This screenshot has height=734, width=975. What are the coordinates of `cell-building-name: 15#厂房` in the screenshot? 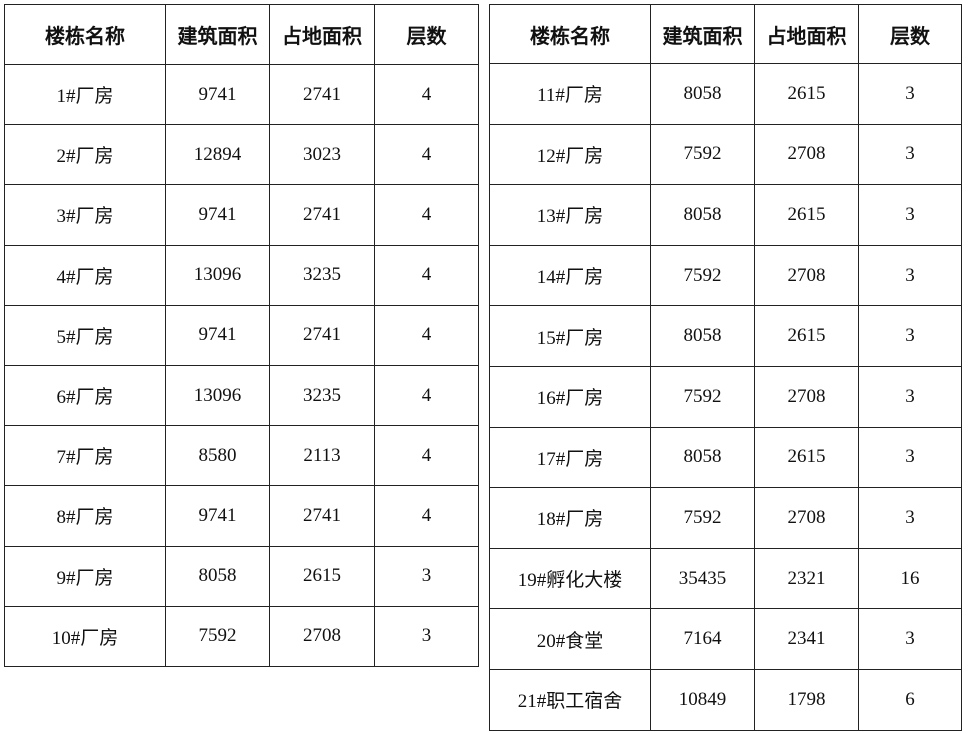 It's located at (570, 336).